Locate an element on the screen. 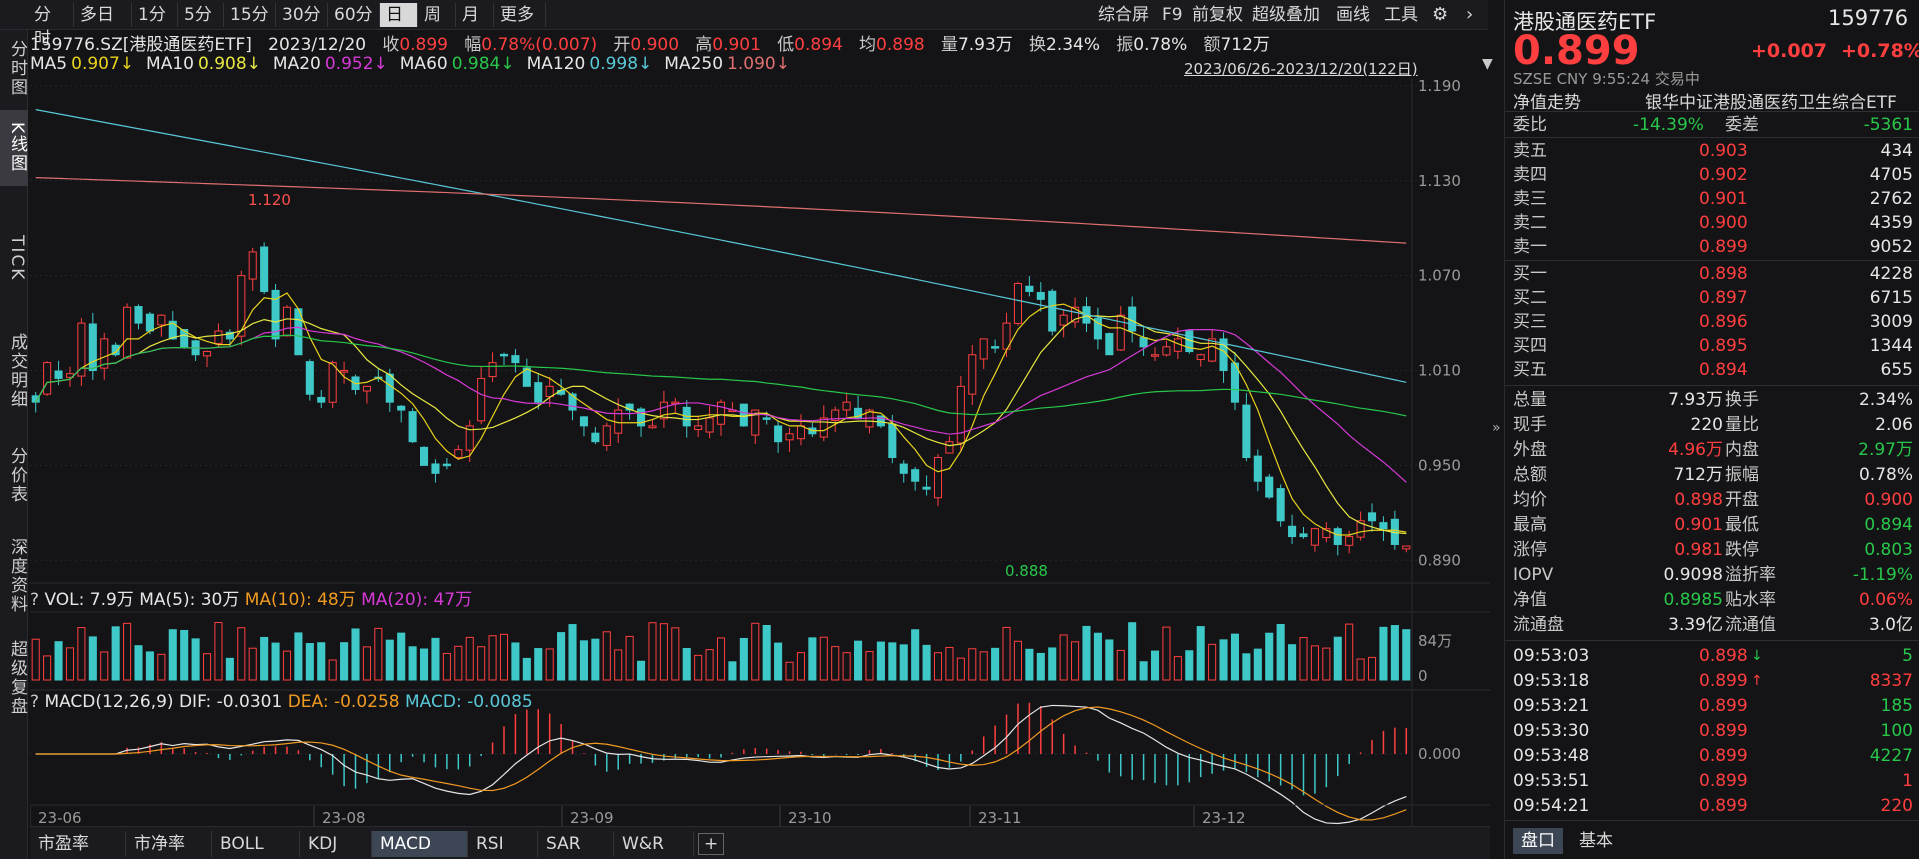 The height and width of the screenshot is (859, 1919). period-7: 日 is located at coordinates (399, 15).